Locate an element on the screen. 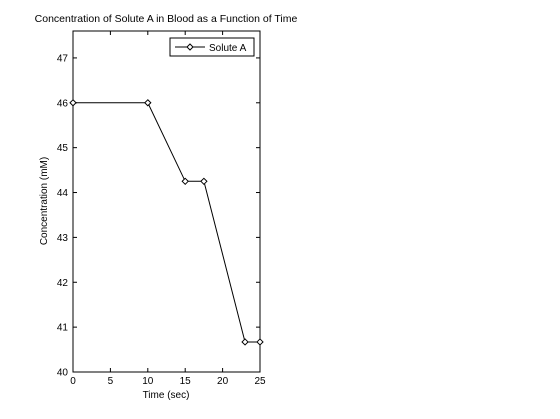 The image size is (560, 419). legend-marker-diamond is located at coordinates (190, 47).